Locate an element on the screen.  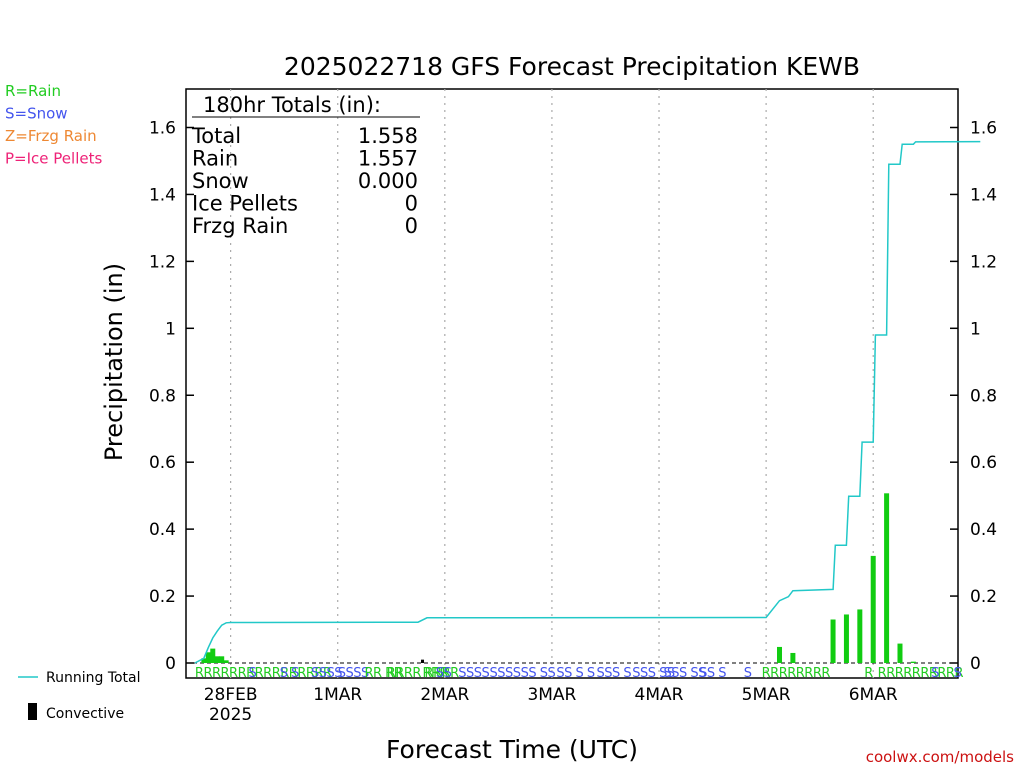
x-tick-label-4: 4MAR is located at coordinates (659, 695).